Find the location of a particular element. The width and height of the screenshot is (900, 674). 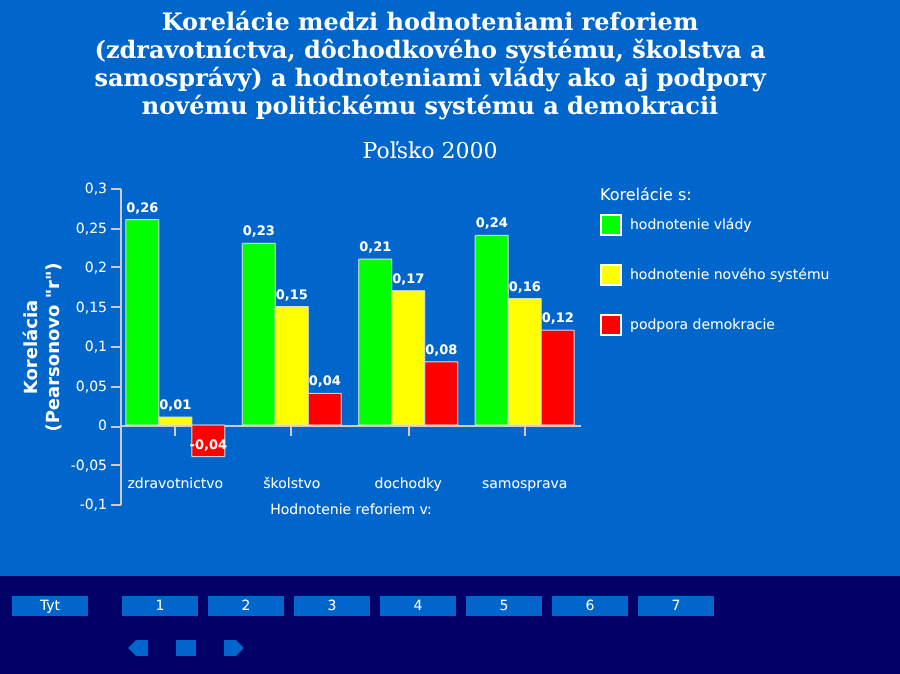

legend-title: Korelácie s: is located at coordinates (646, 195).